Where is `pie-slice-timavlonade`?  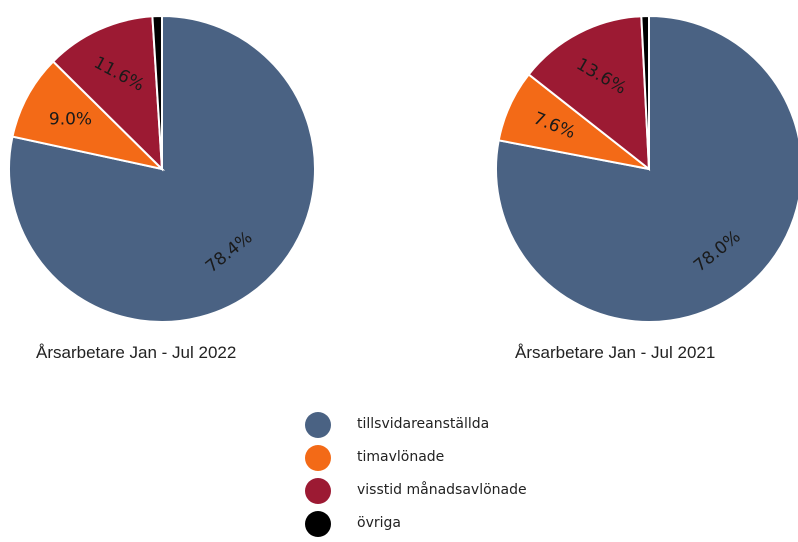
pie-slice-timavlonade is located at coordinates (88, 115).